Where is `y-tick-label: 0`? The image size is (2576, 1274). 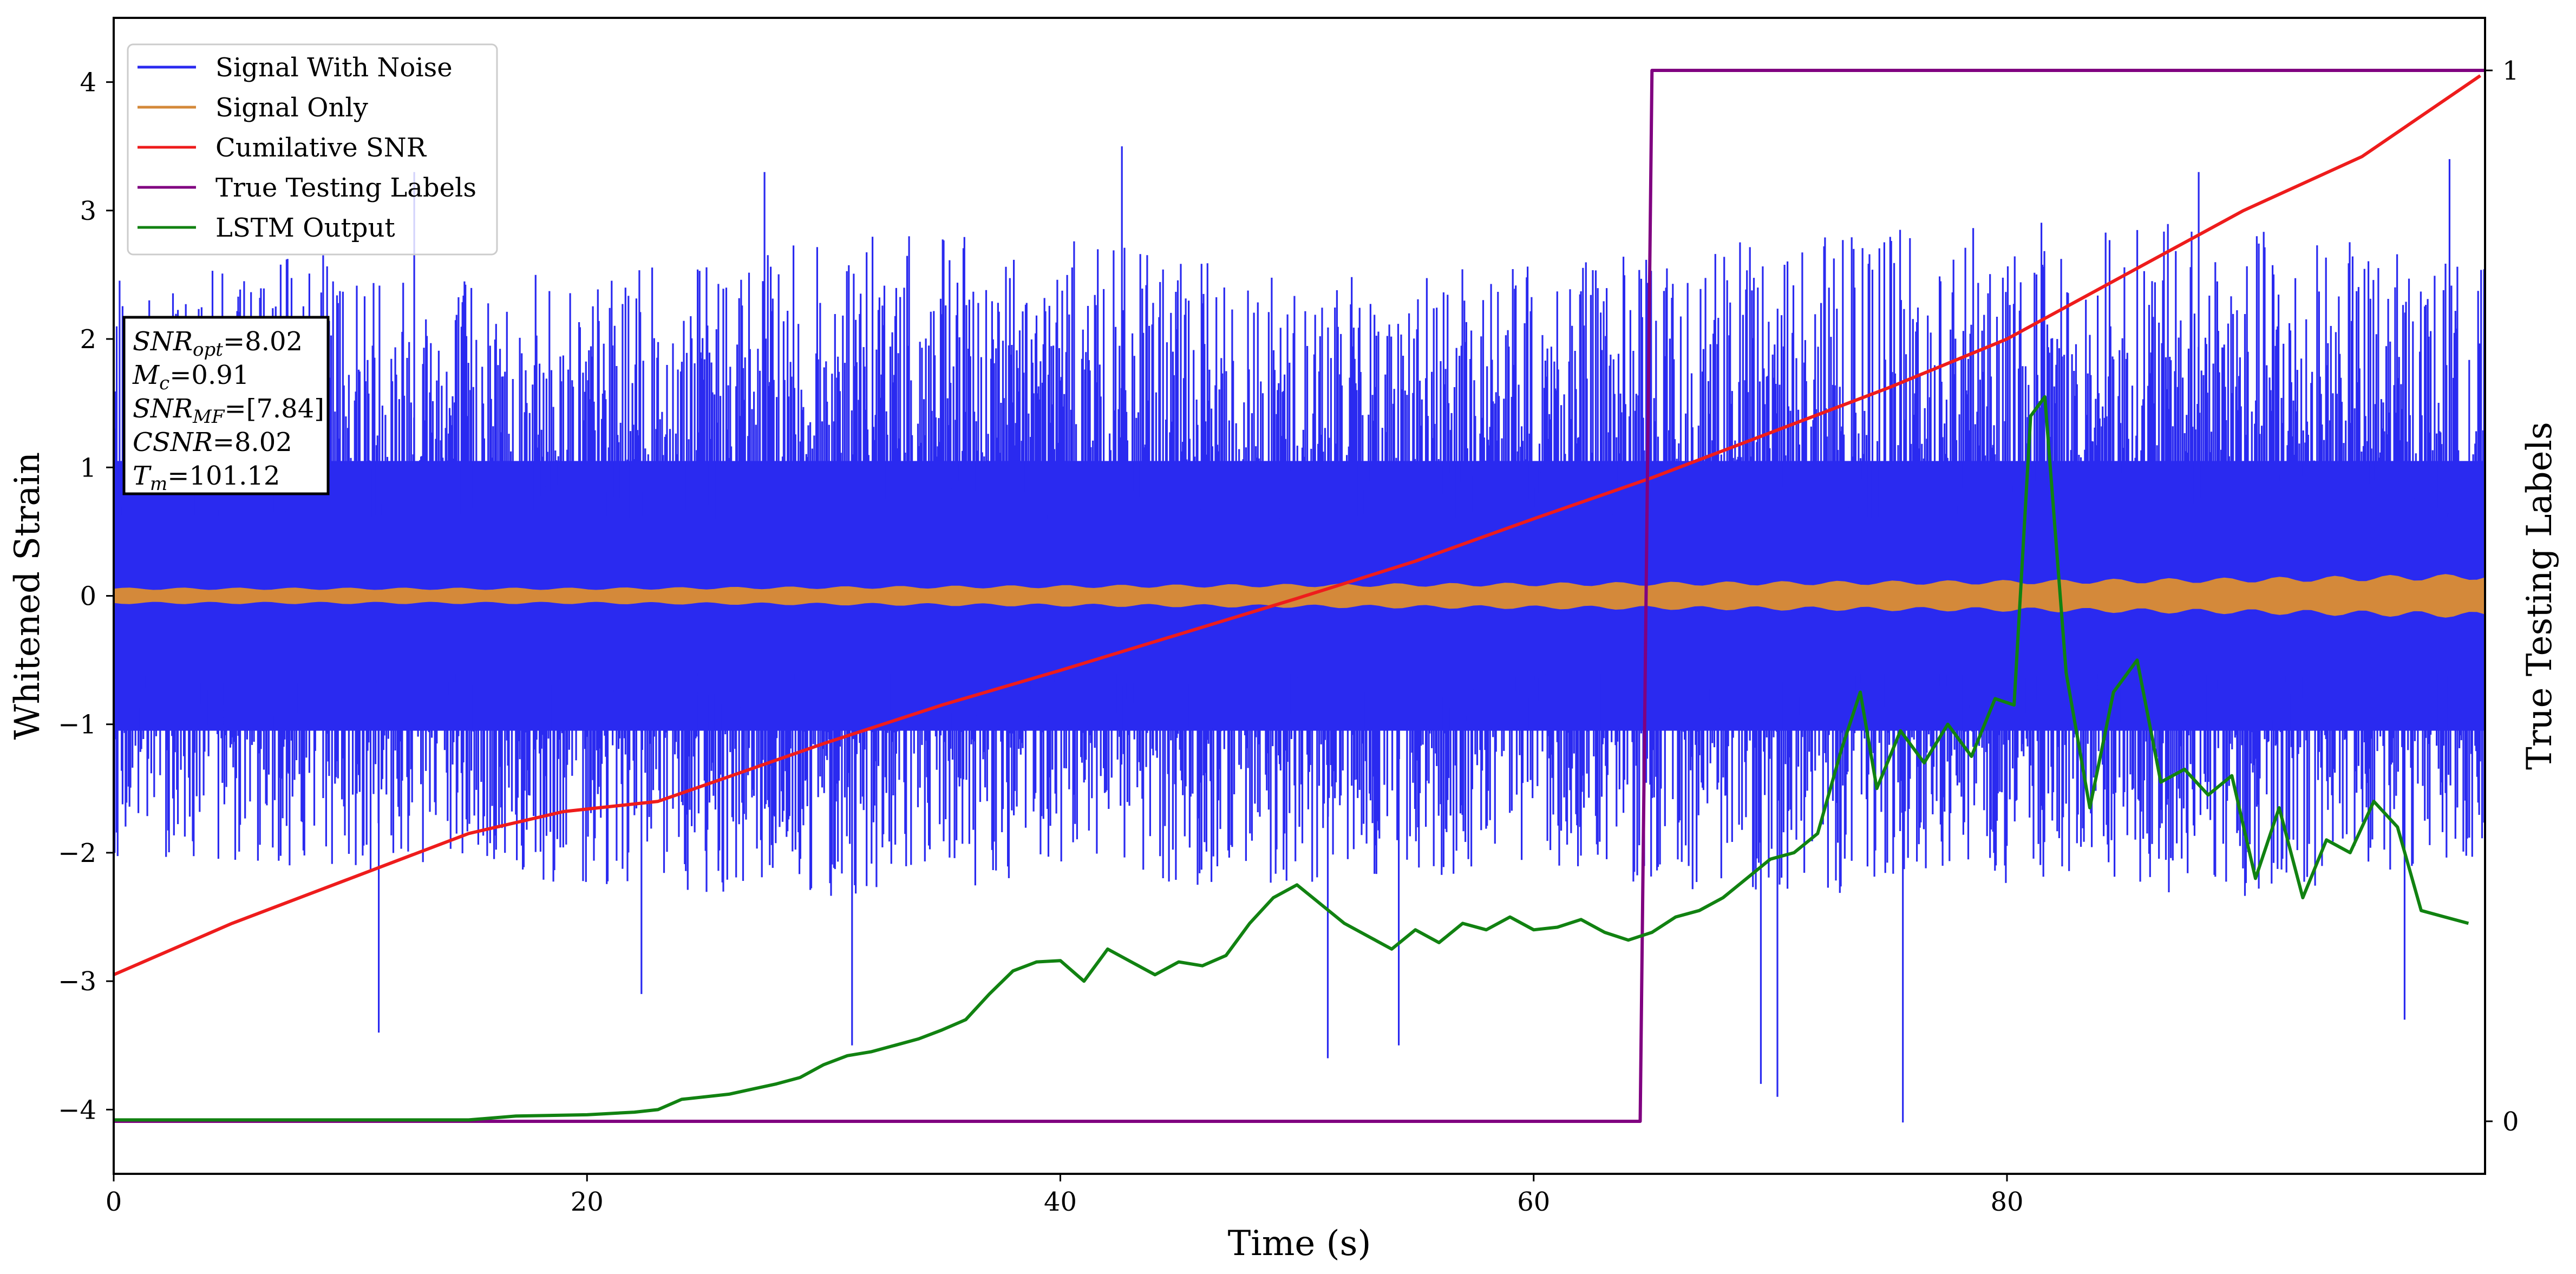
y-tick-label: 0 is located at coordinates (88, 597).